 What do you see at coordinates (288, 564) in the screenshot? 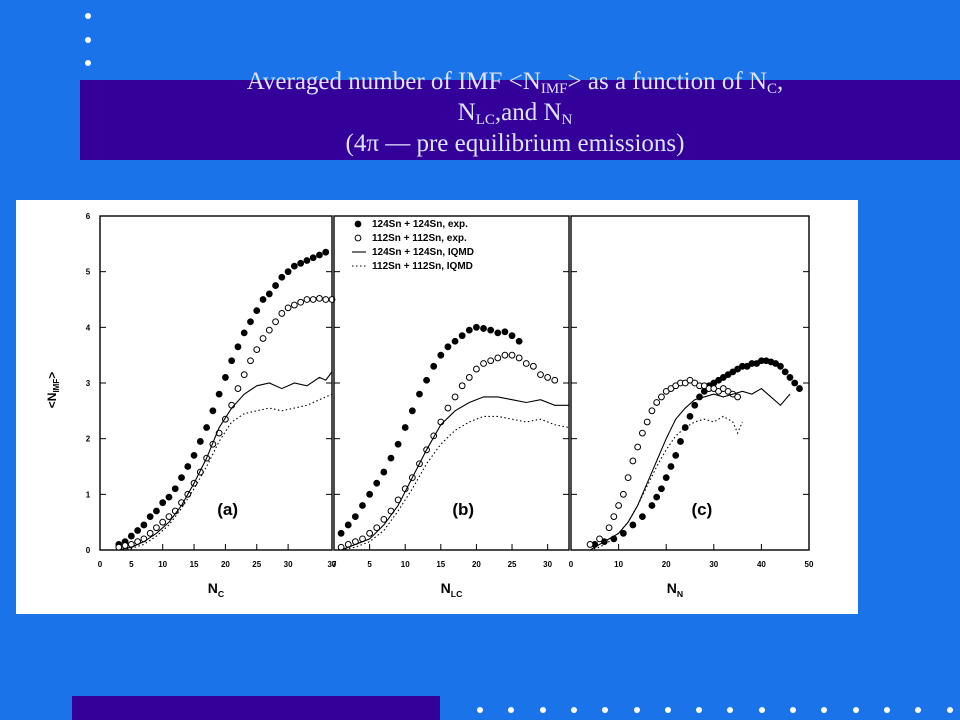
I see `x-tick-label: 30` at bounding box center [288, 564].